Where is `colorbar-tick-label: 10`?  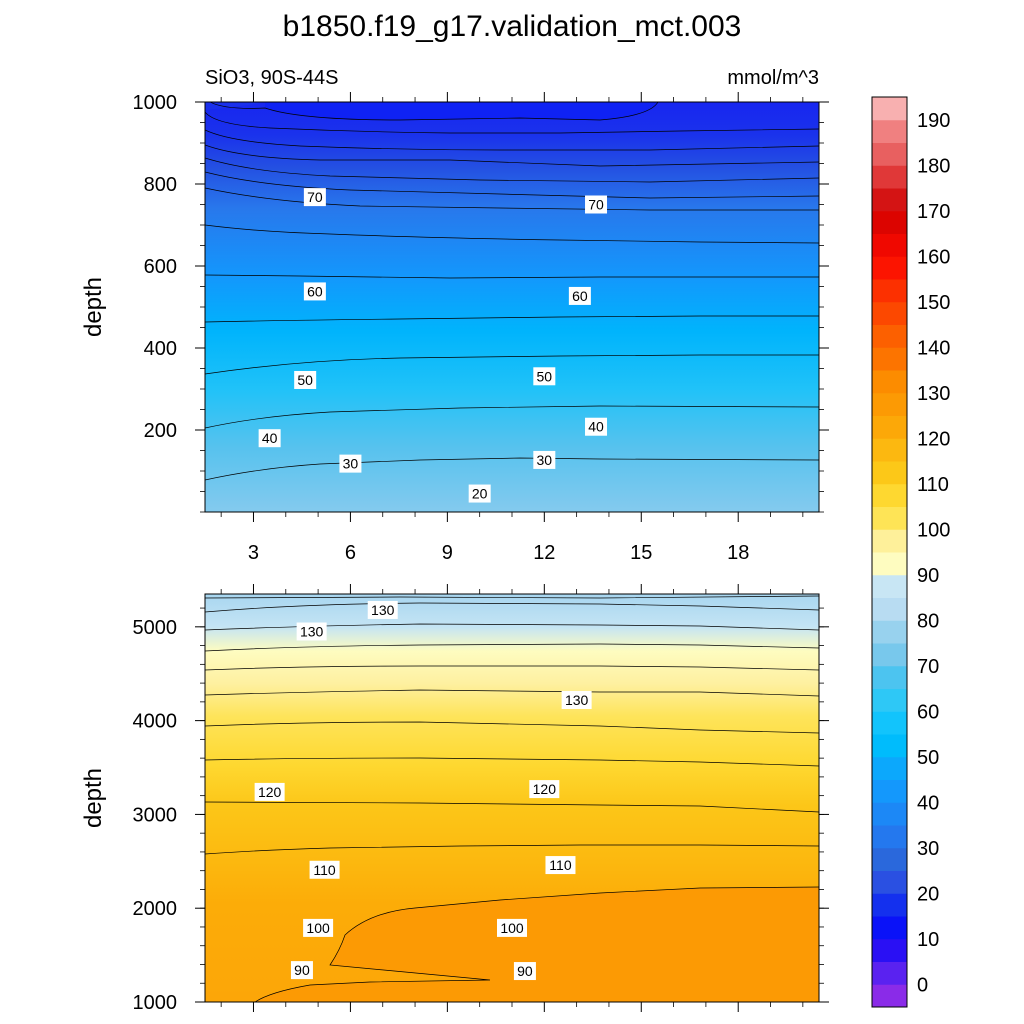
colorbar-tick-label: 10 is located at coordinates (928, 940).